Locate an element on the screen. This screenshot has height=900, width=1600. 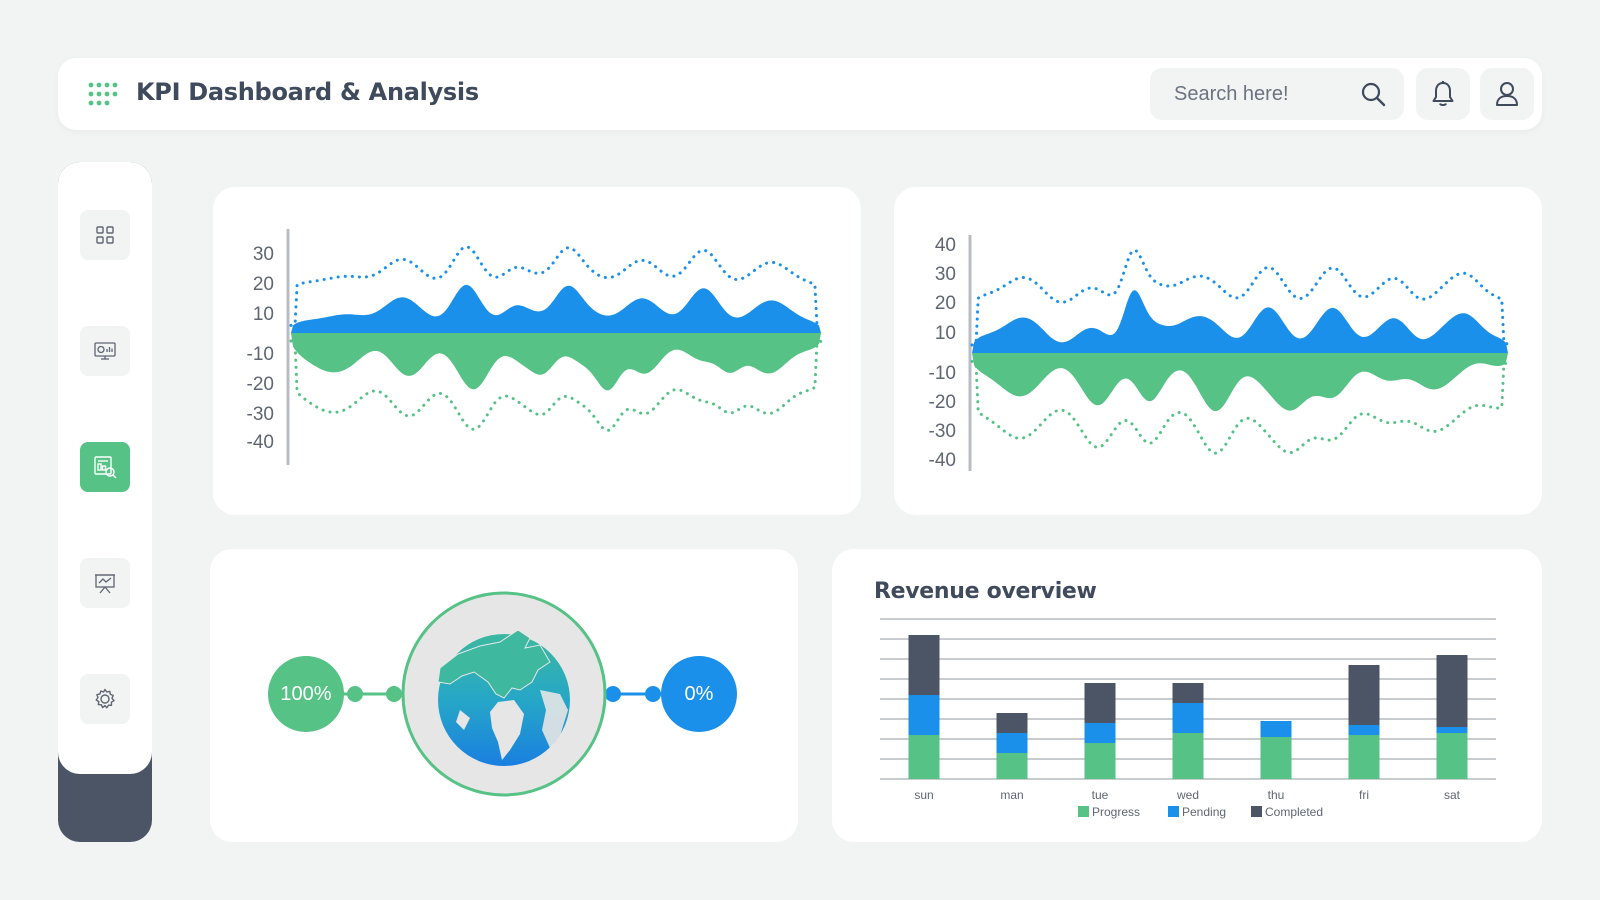
sidebar-item-presentation is located at coordinates (105, 583).